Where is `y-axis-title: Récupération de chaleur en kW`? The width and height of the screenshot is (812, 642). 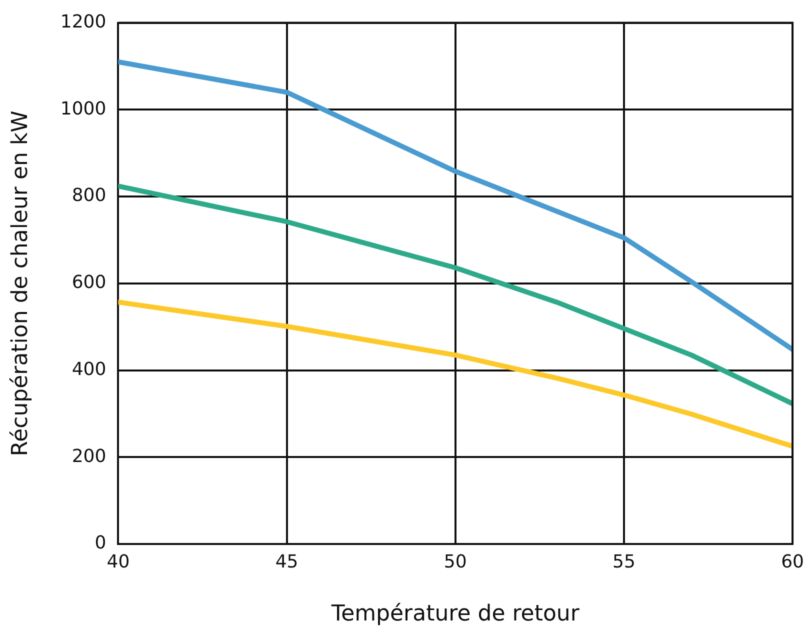
y-axis-title: Récupération de chaleur en kW is located at coordinates (20, 283).